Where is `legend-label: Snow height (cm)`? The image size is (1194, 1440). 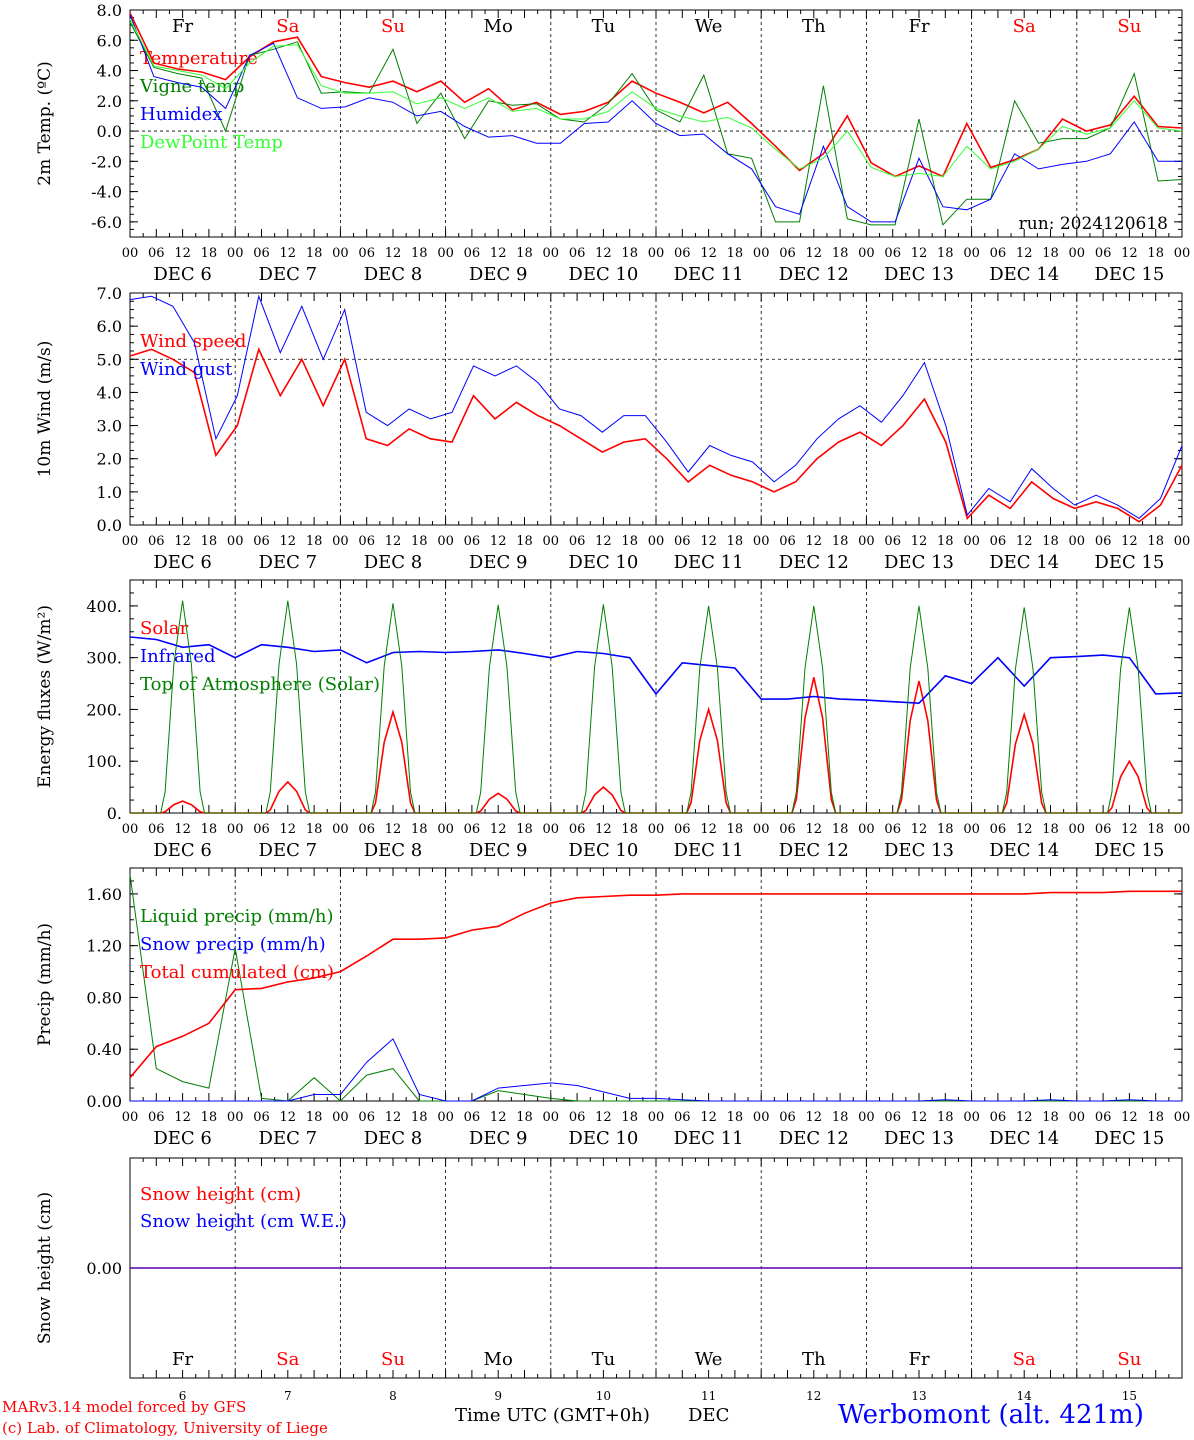
legend-label: Snow height (cm) is located at coordinates (220, 1194).